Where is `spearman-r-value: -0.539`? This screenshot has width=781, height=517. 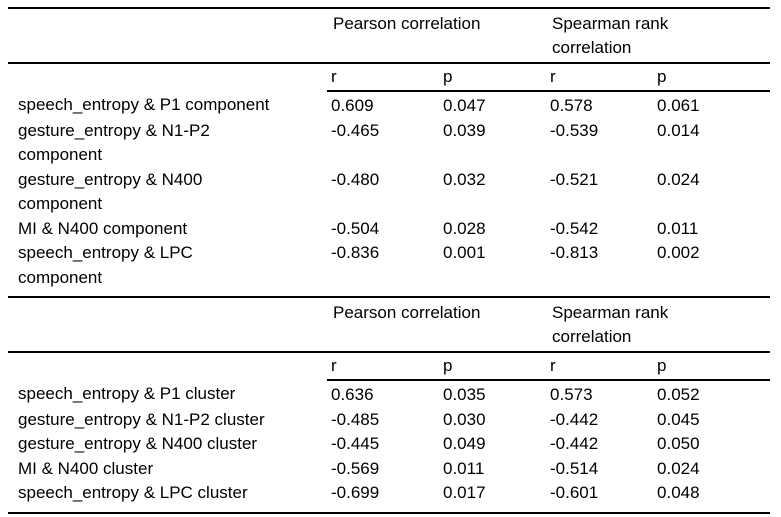 spearman-r-value: -0.539 is located at coordinates (574, 130).